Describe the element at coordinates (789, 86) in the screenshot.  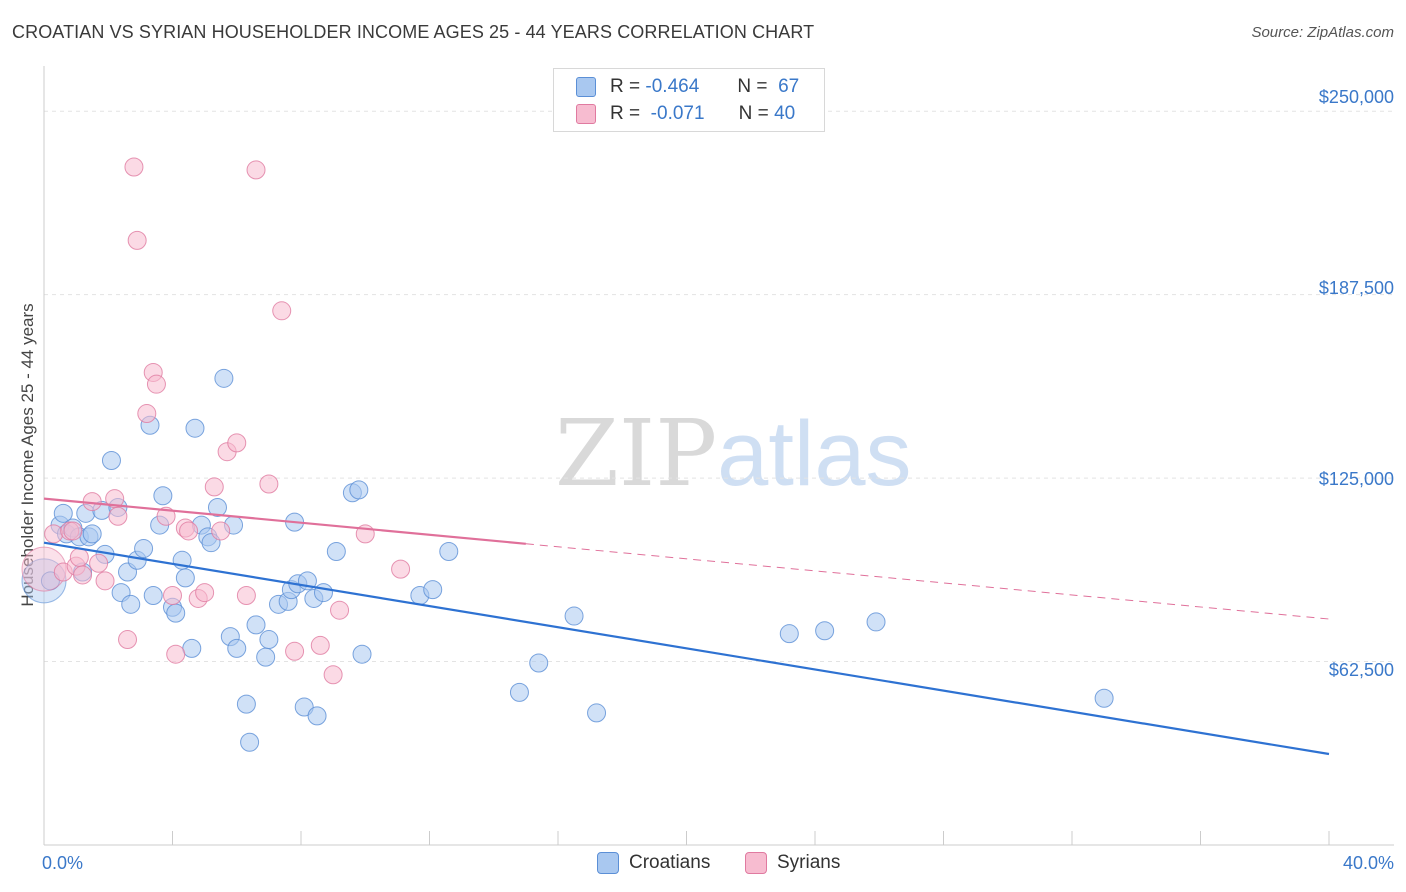
I see `legend-n-value: 67` at that location.